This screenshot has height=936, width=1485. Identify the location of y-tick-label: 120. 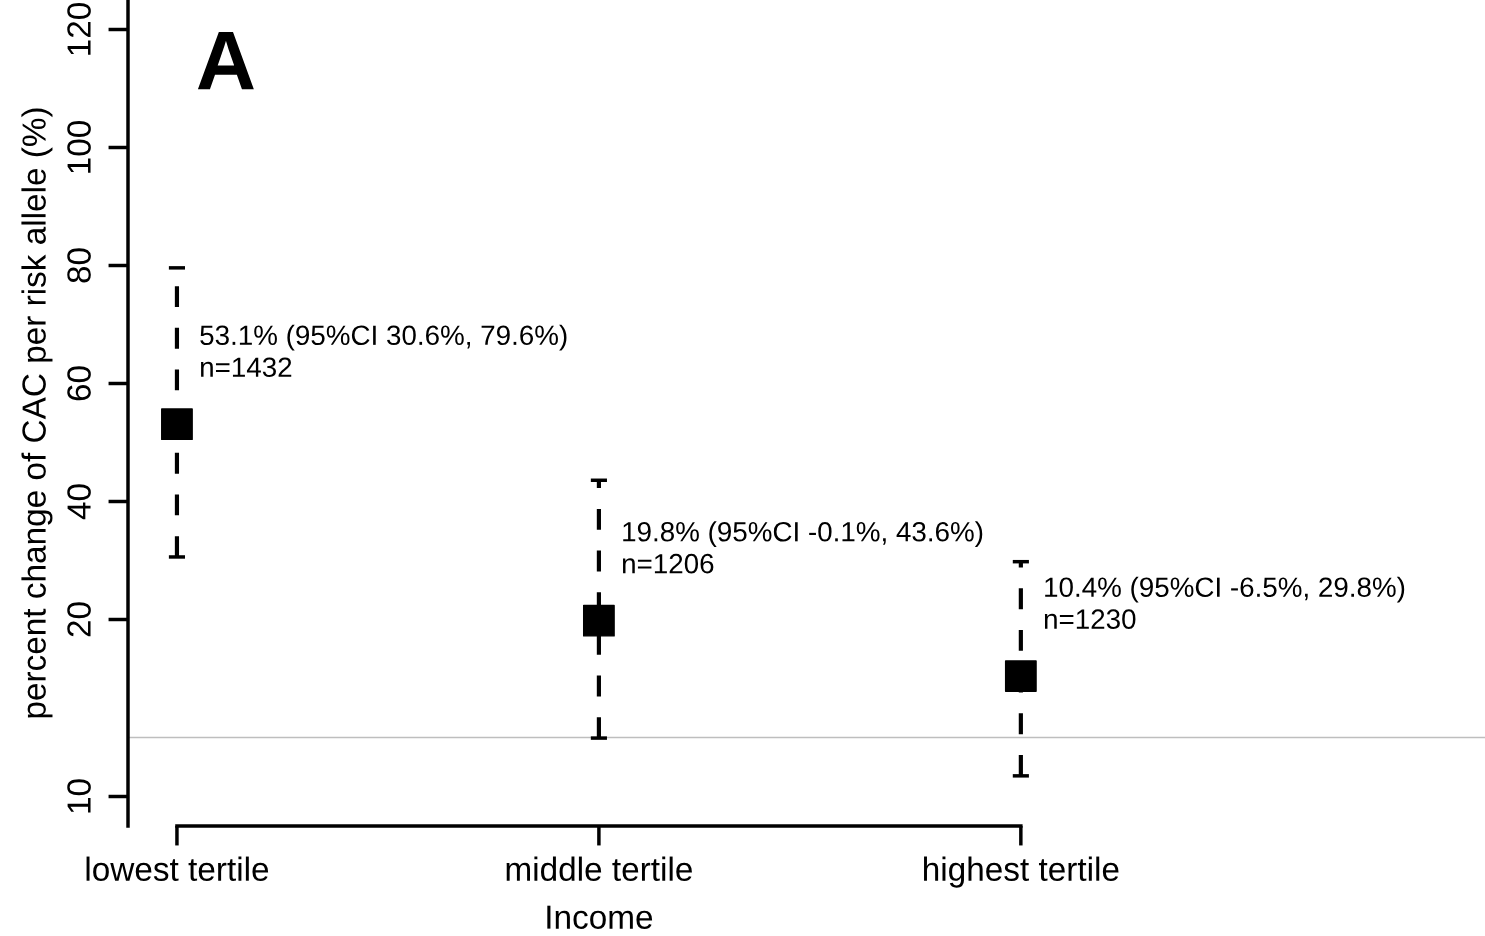
(79, 28).